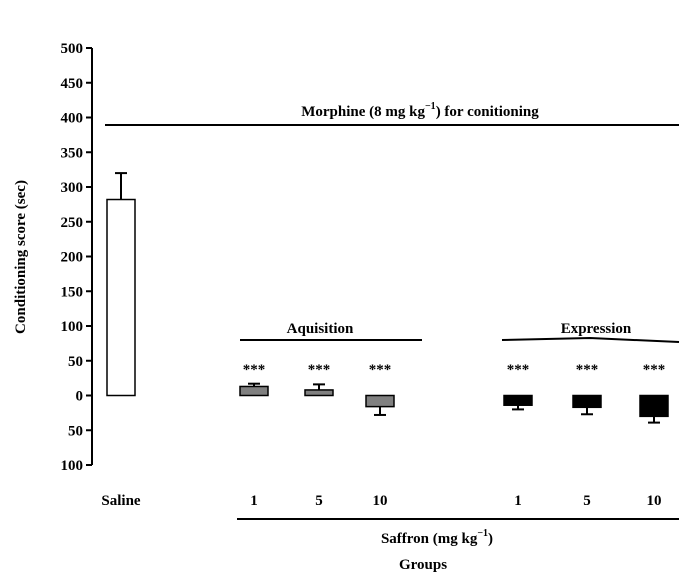  I want to click on y-tick-label: 250, so click(72, 223).